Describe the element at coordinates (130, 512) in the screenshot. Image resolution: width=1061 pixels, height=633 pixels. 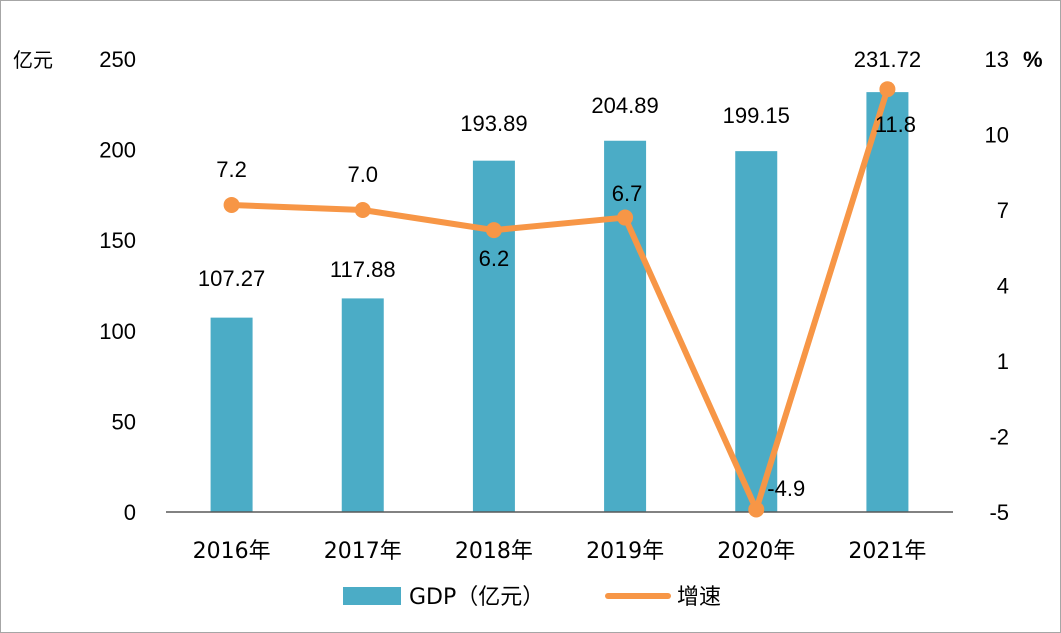
I see `left-tick-label: 0` at that location.